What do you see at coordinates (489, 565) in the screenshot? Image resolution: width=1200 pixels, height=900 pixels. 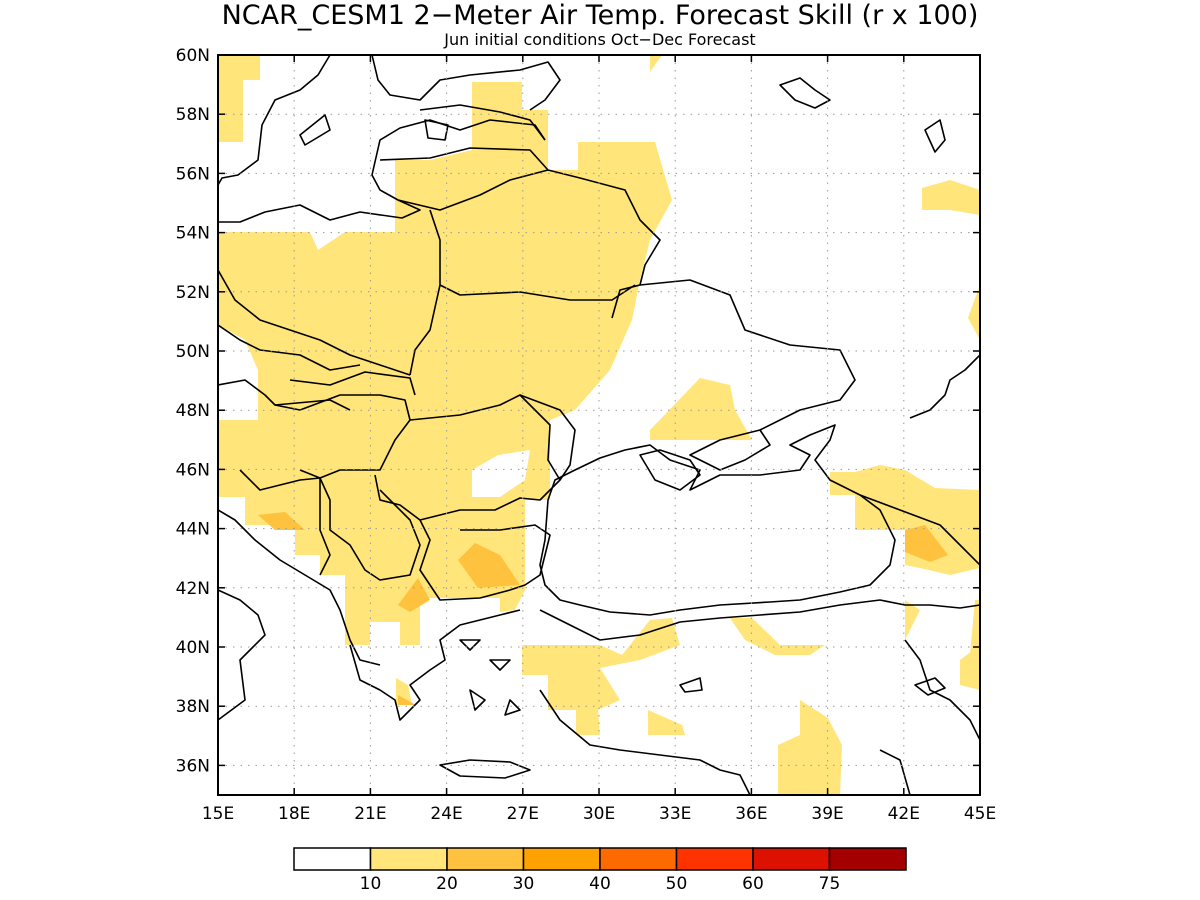 I see `skill-region-bulgaria` at bounding box center [489, 565].